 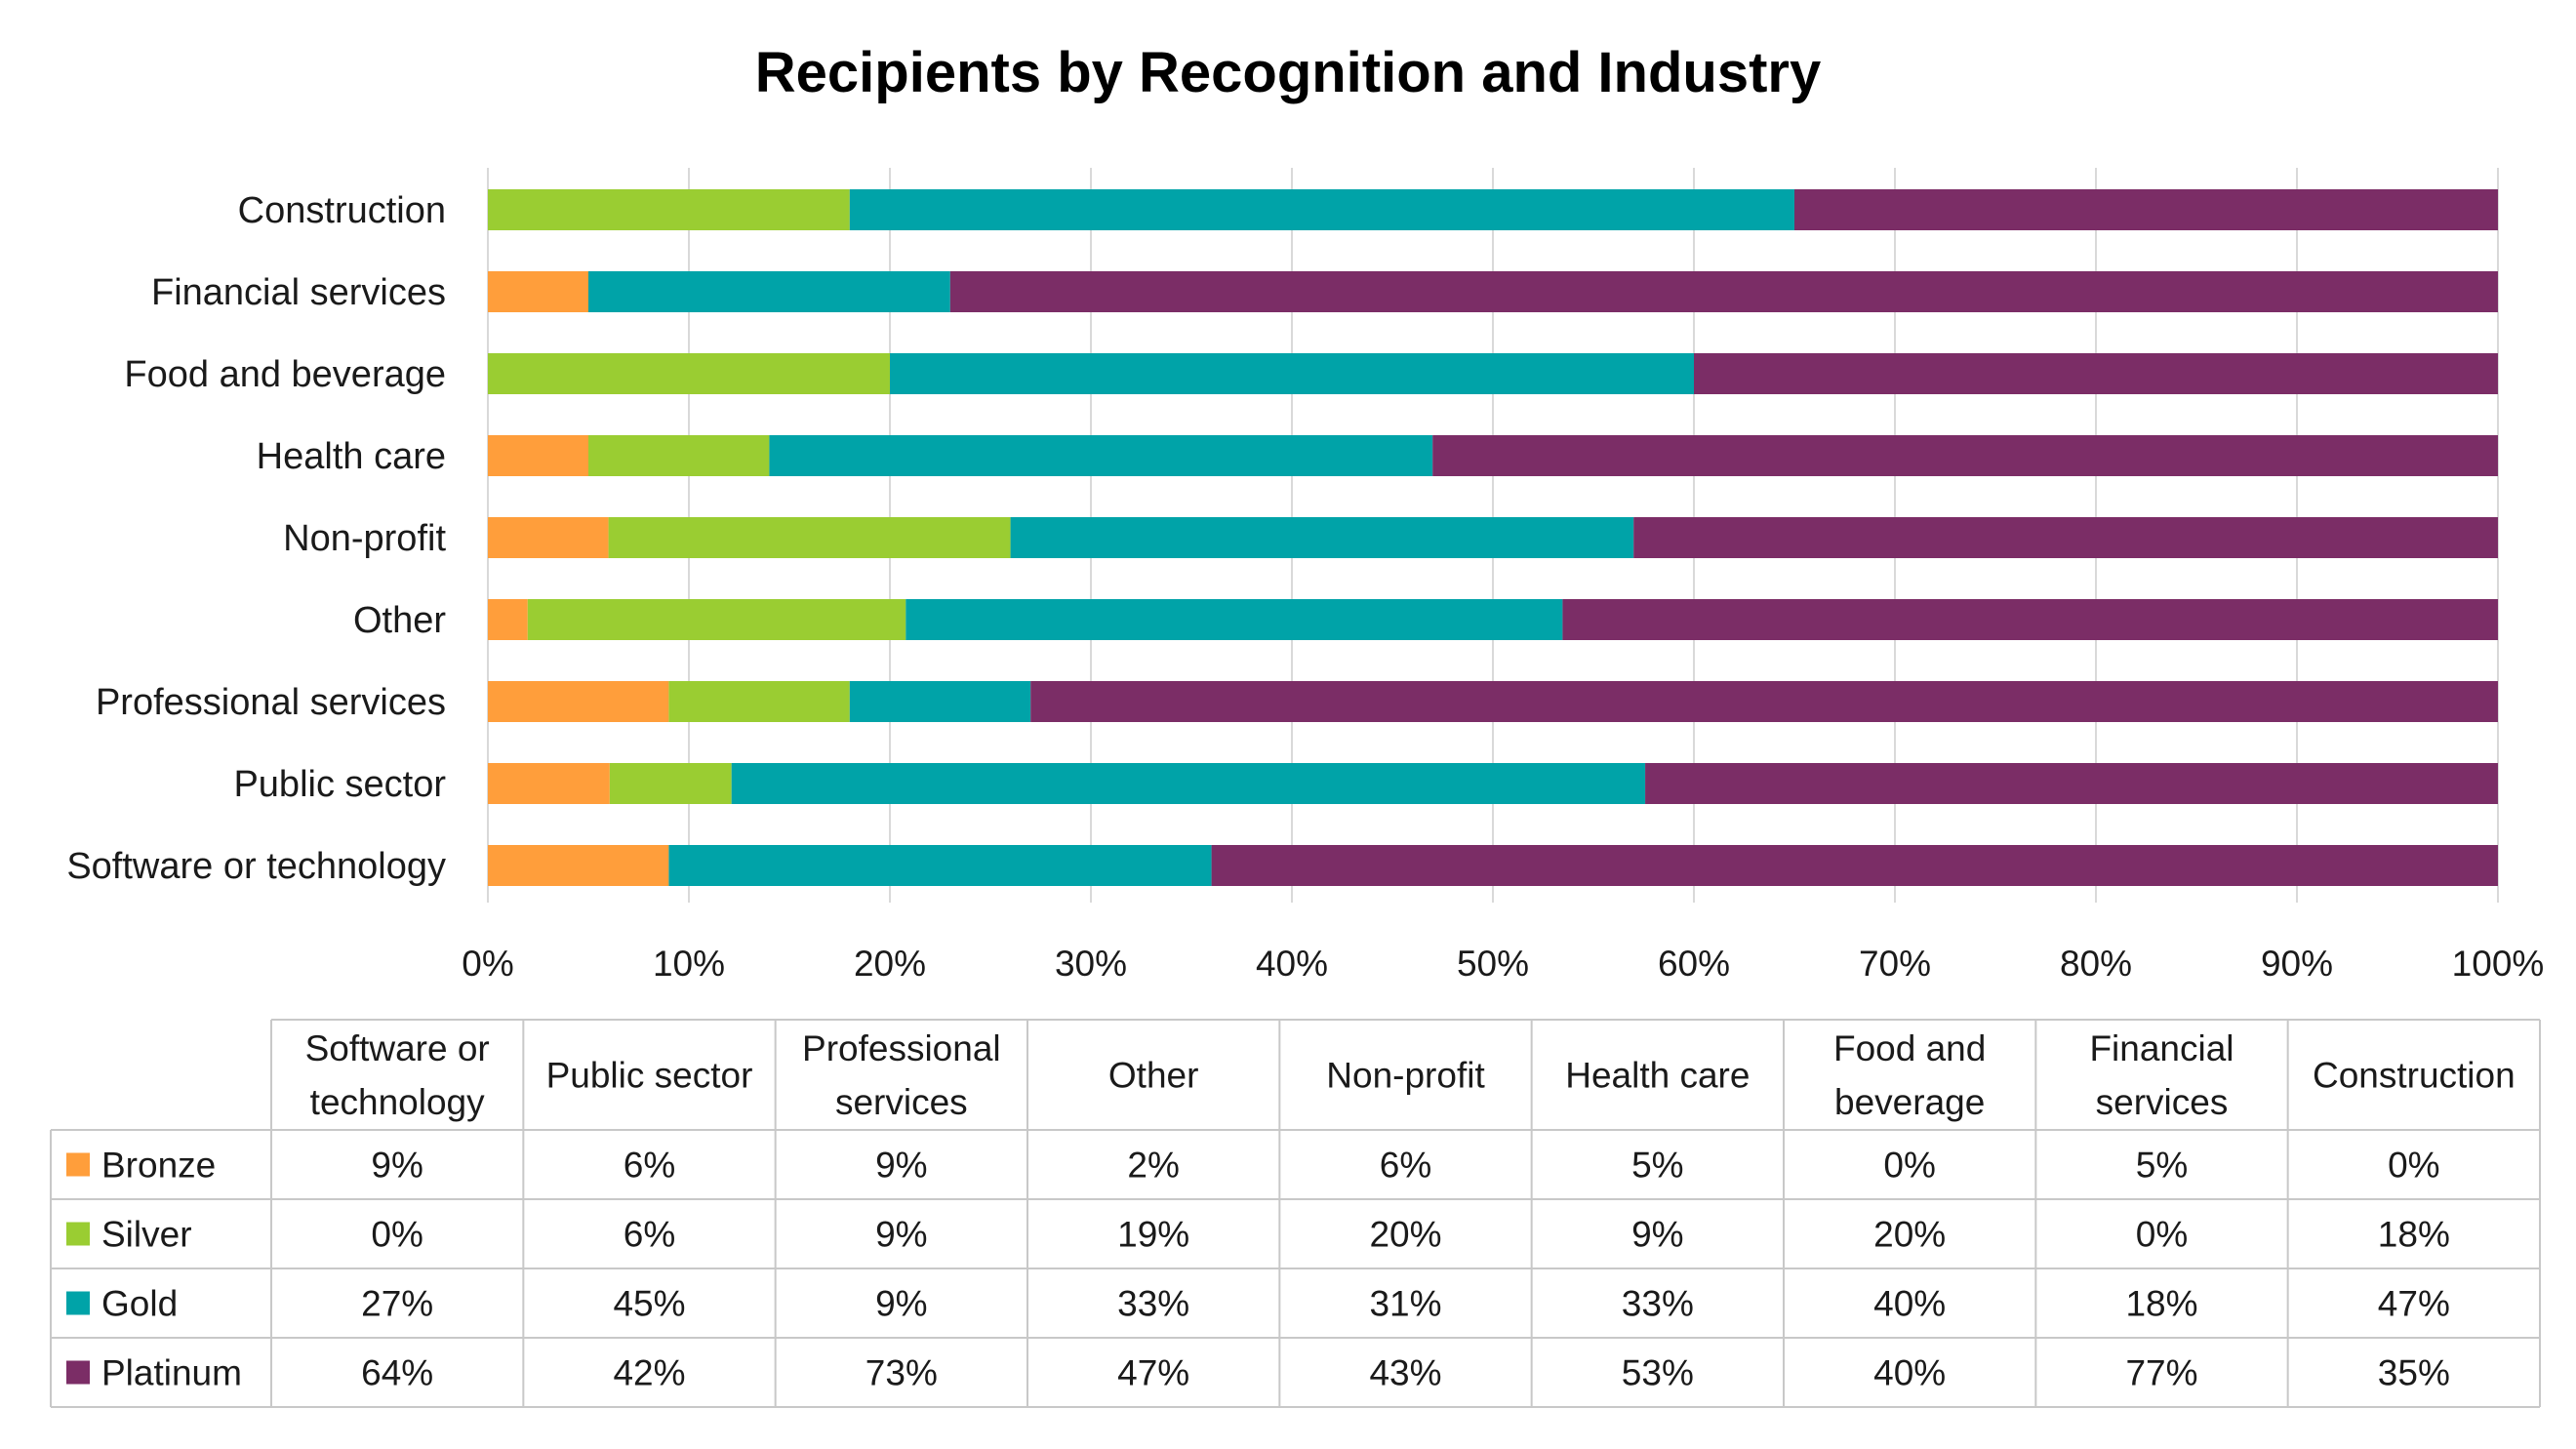 What do you see at coordinates (1657, 1235) in the screenshot?
I see `table-cell-silver-health-care: 9%` at bounding box center [1657, 1235].